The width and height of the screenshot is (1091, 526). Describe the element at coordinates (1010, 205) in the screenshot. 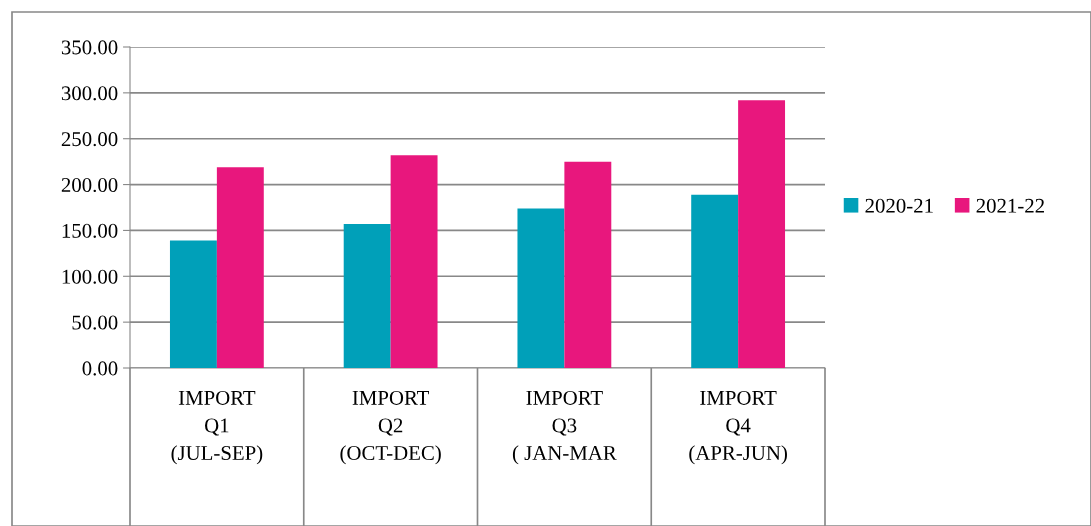

I see `legend-label: 2021-22` at that location.